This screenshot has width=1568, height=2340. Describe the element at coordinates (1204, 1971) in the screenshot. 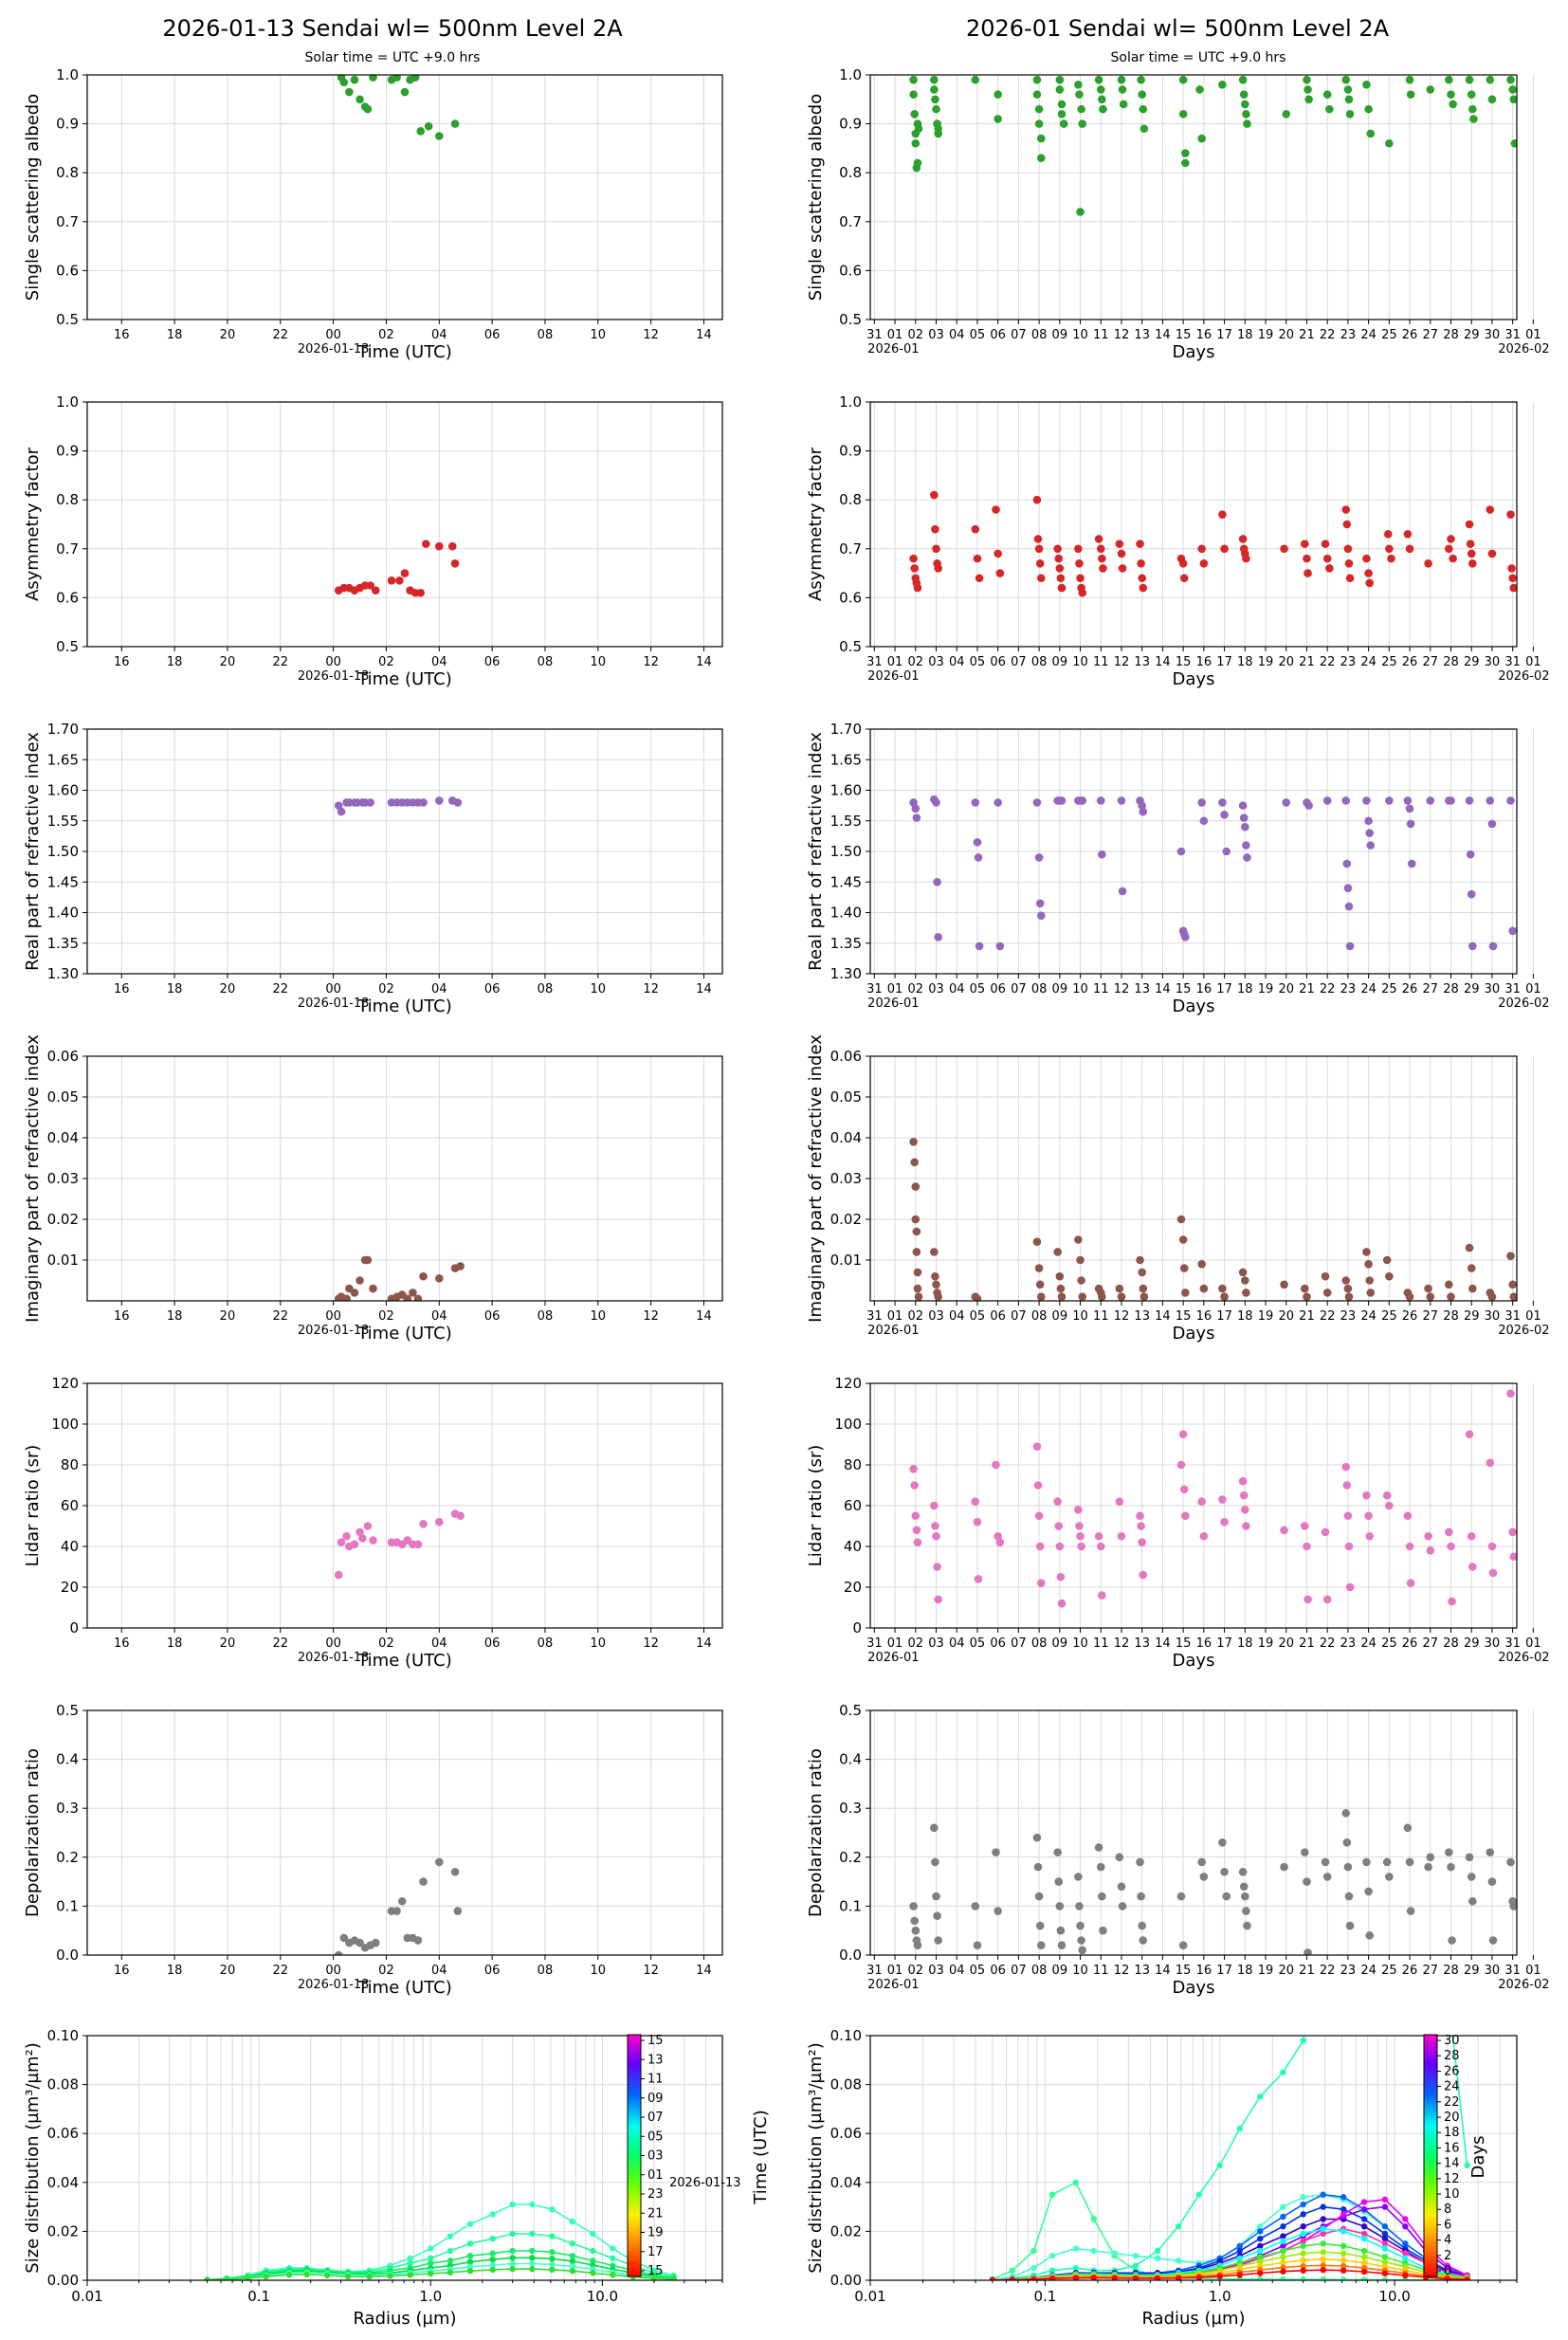

I see `depol-monthly-xtick-label: 16` at that location.